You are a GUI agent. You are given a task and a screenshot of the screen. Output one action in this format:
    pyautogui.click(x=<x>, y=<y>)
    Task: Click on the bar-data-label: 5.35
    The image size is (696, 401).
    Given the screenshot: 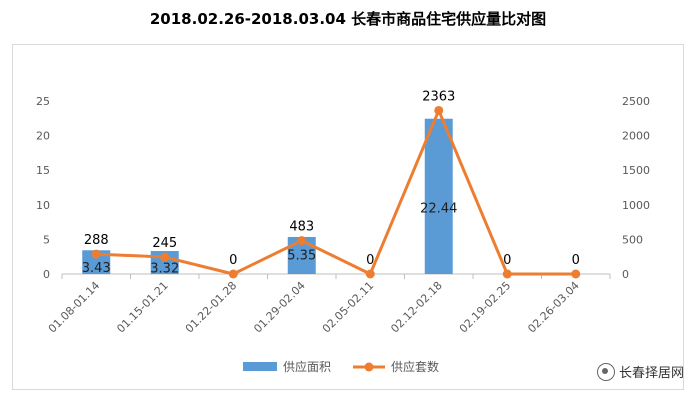 What is the action you would take?
    pyautogui.click(x=301, y=255)
    